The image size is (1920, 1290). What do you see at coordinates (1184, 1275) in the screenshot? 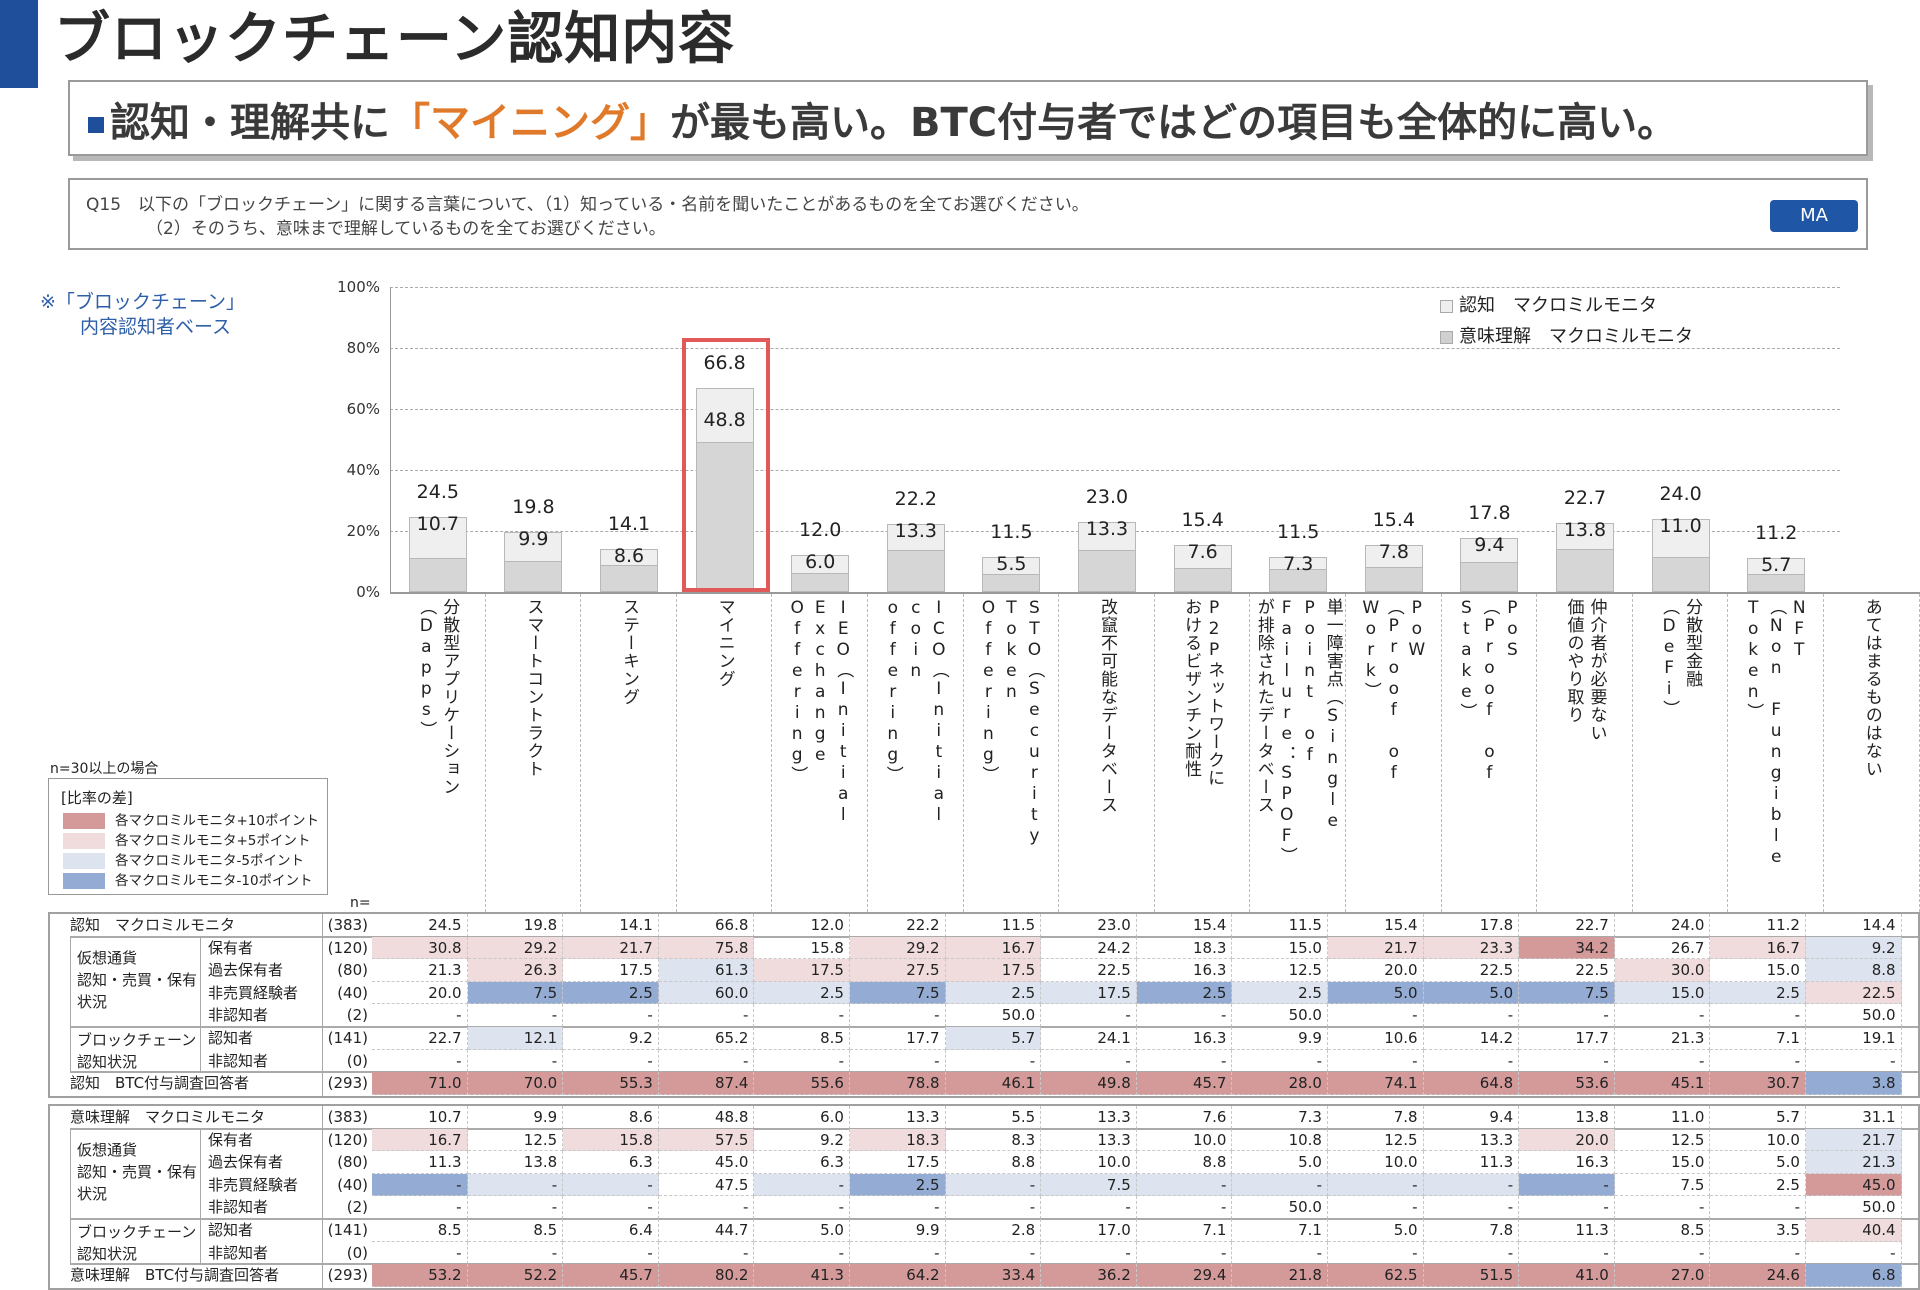
I see `table-cell: 29.4` at bounding box center [1184, 1275].